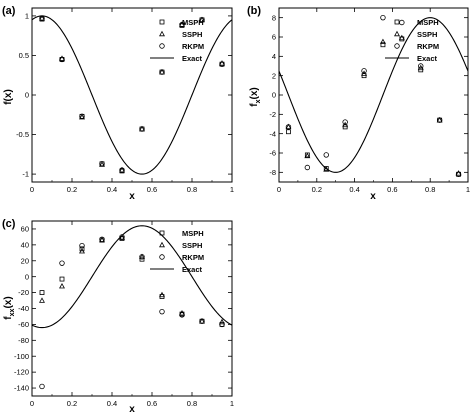 The height and width of the screenshot is (413, 474). Describe the element at coordinates (274, 37) in the screenshot. I see `y-tick-label: 6` at that location.